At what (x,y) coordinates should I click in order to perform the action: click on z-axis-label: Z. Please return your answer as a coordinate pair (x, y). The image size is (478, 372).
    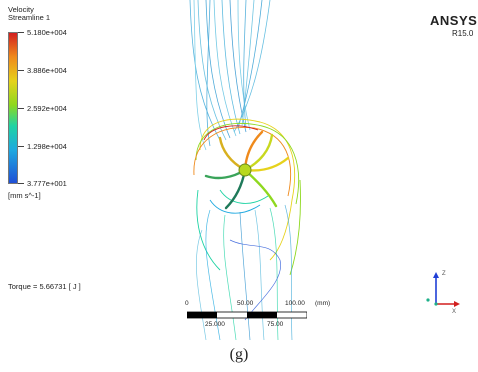
    Looking at the image, I should click on (444, 274).